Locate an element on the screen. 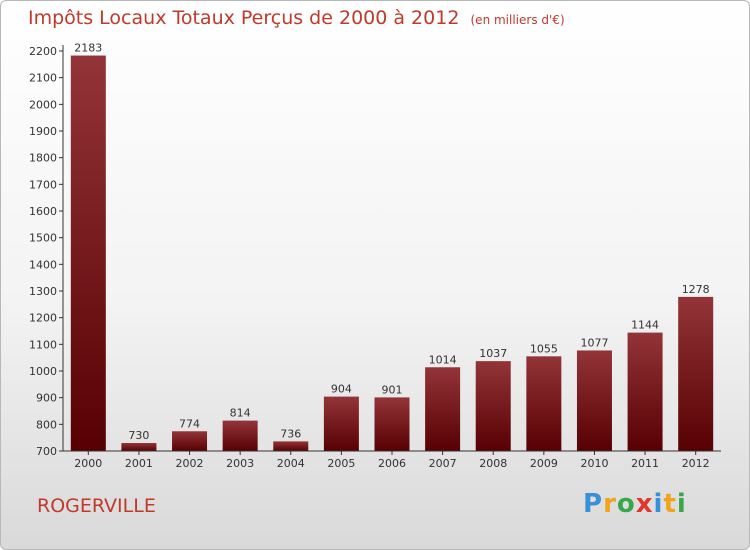 This screenshot has height=550, width=750. y-tick-label: 1600 is located at coordinates (43, 211).